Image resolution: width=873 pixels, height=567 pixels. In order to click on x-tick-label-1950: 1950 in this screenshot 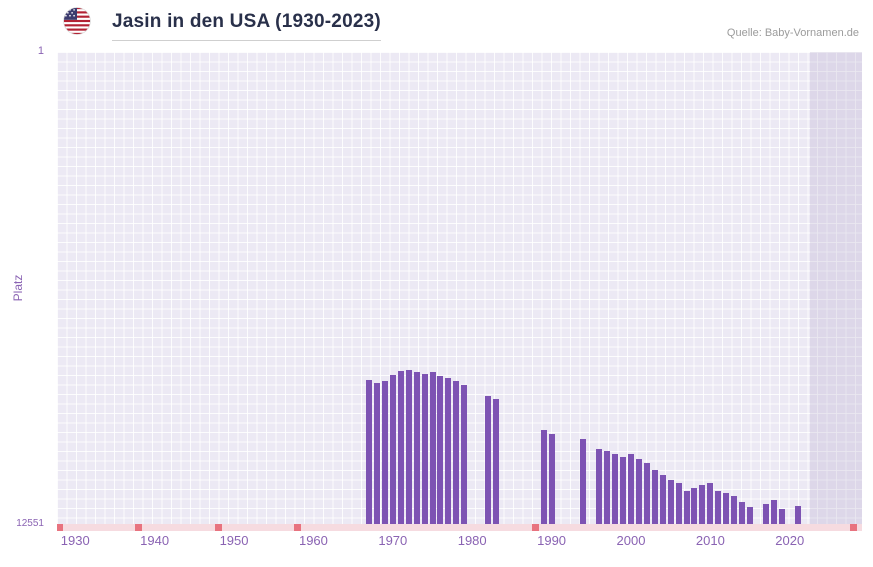, I will do `click(234, 540)`.